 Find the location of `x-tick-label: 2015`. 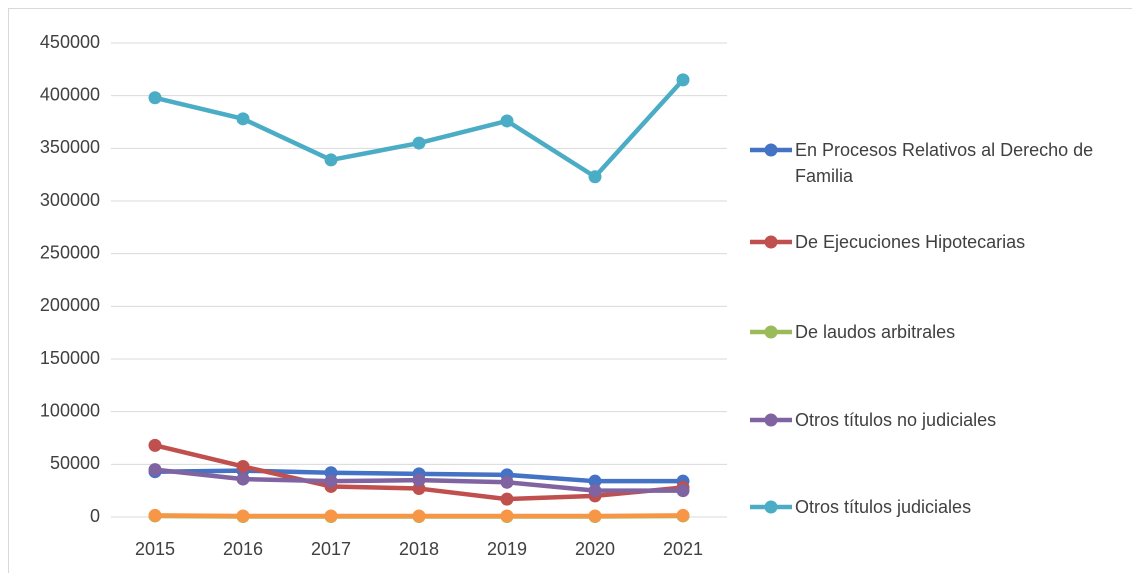

x-tick-label: 2015 is located at coordinates (155, 549).